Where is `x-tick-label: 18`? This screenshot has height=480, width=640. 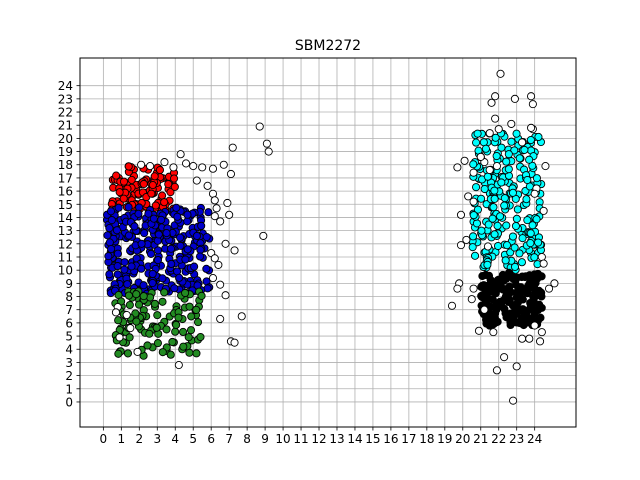 x-tick-label: 18 is located at coordinates (426, 439).